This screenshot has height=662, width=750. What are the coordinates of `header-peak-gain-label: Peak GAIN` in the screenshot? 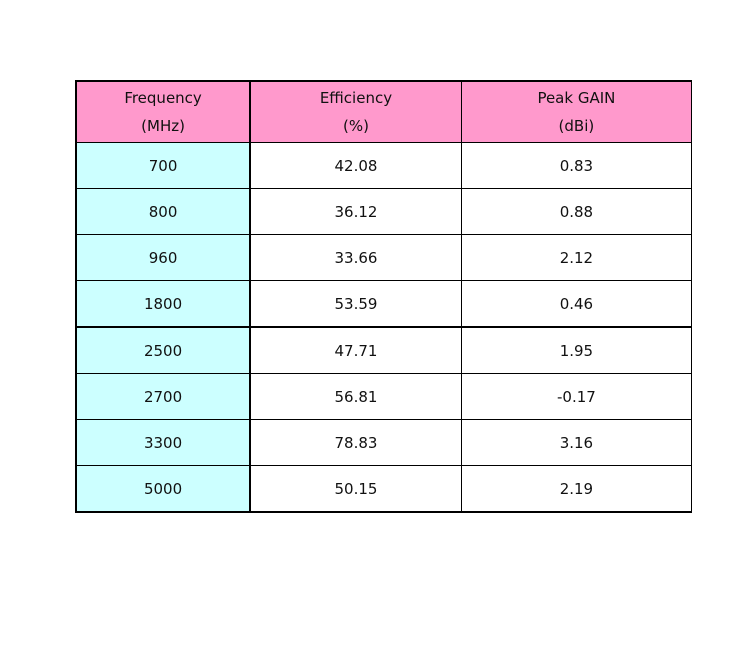 It's located at (576, 98).